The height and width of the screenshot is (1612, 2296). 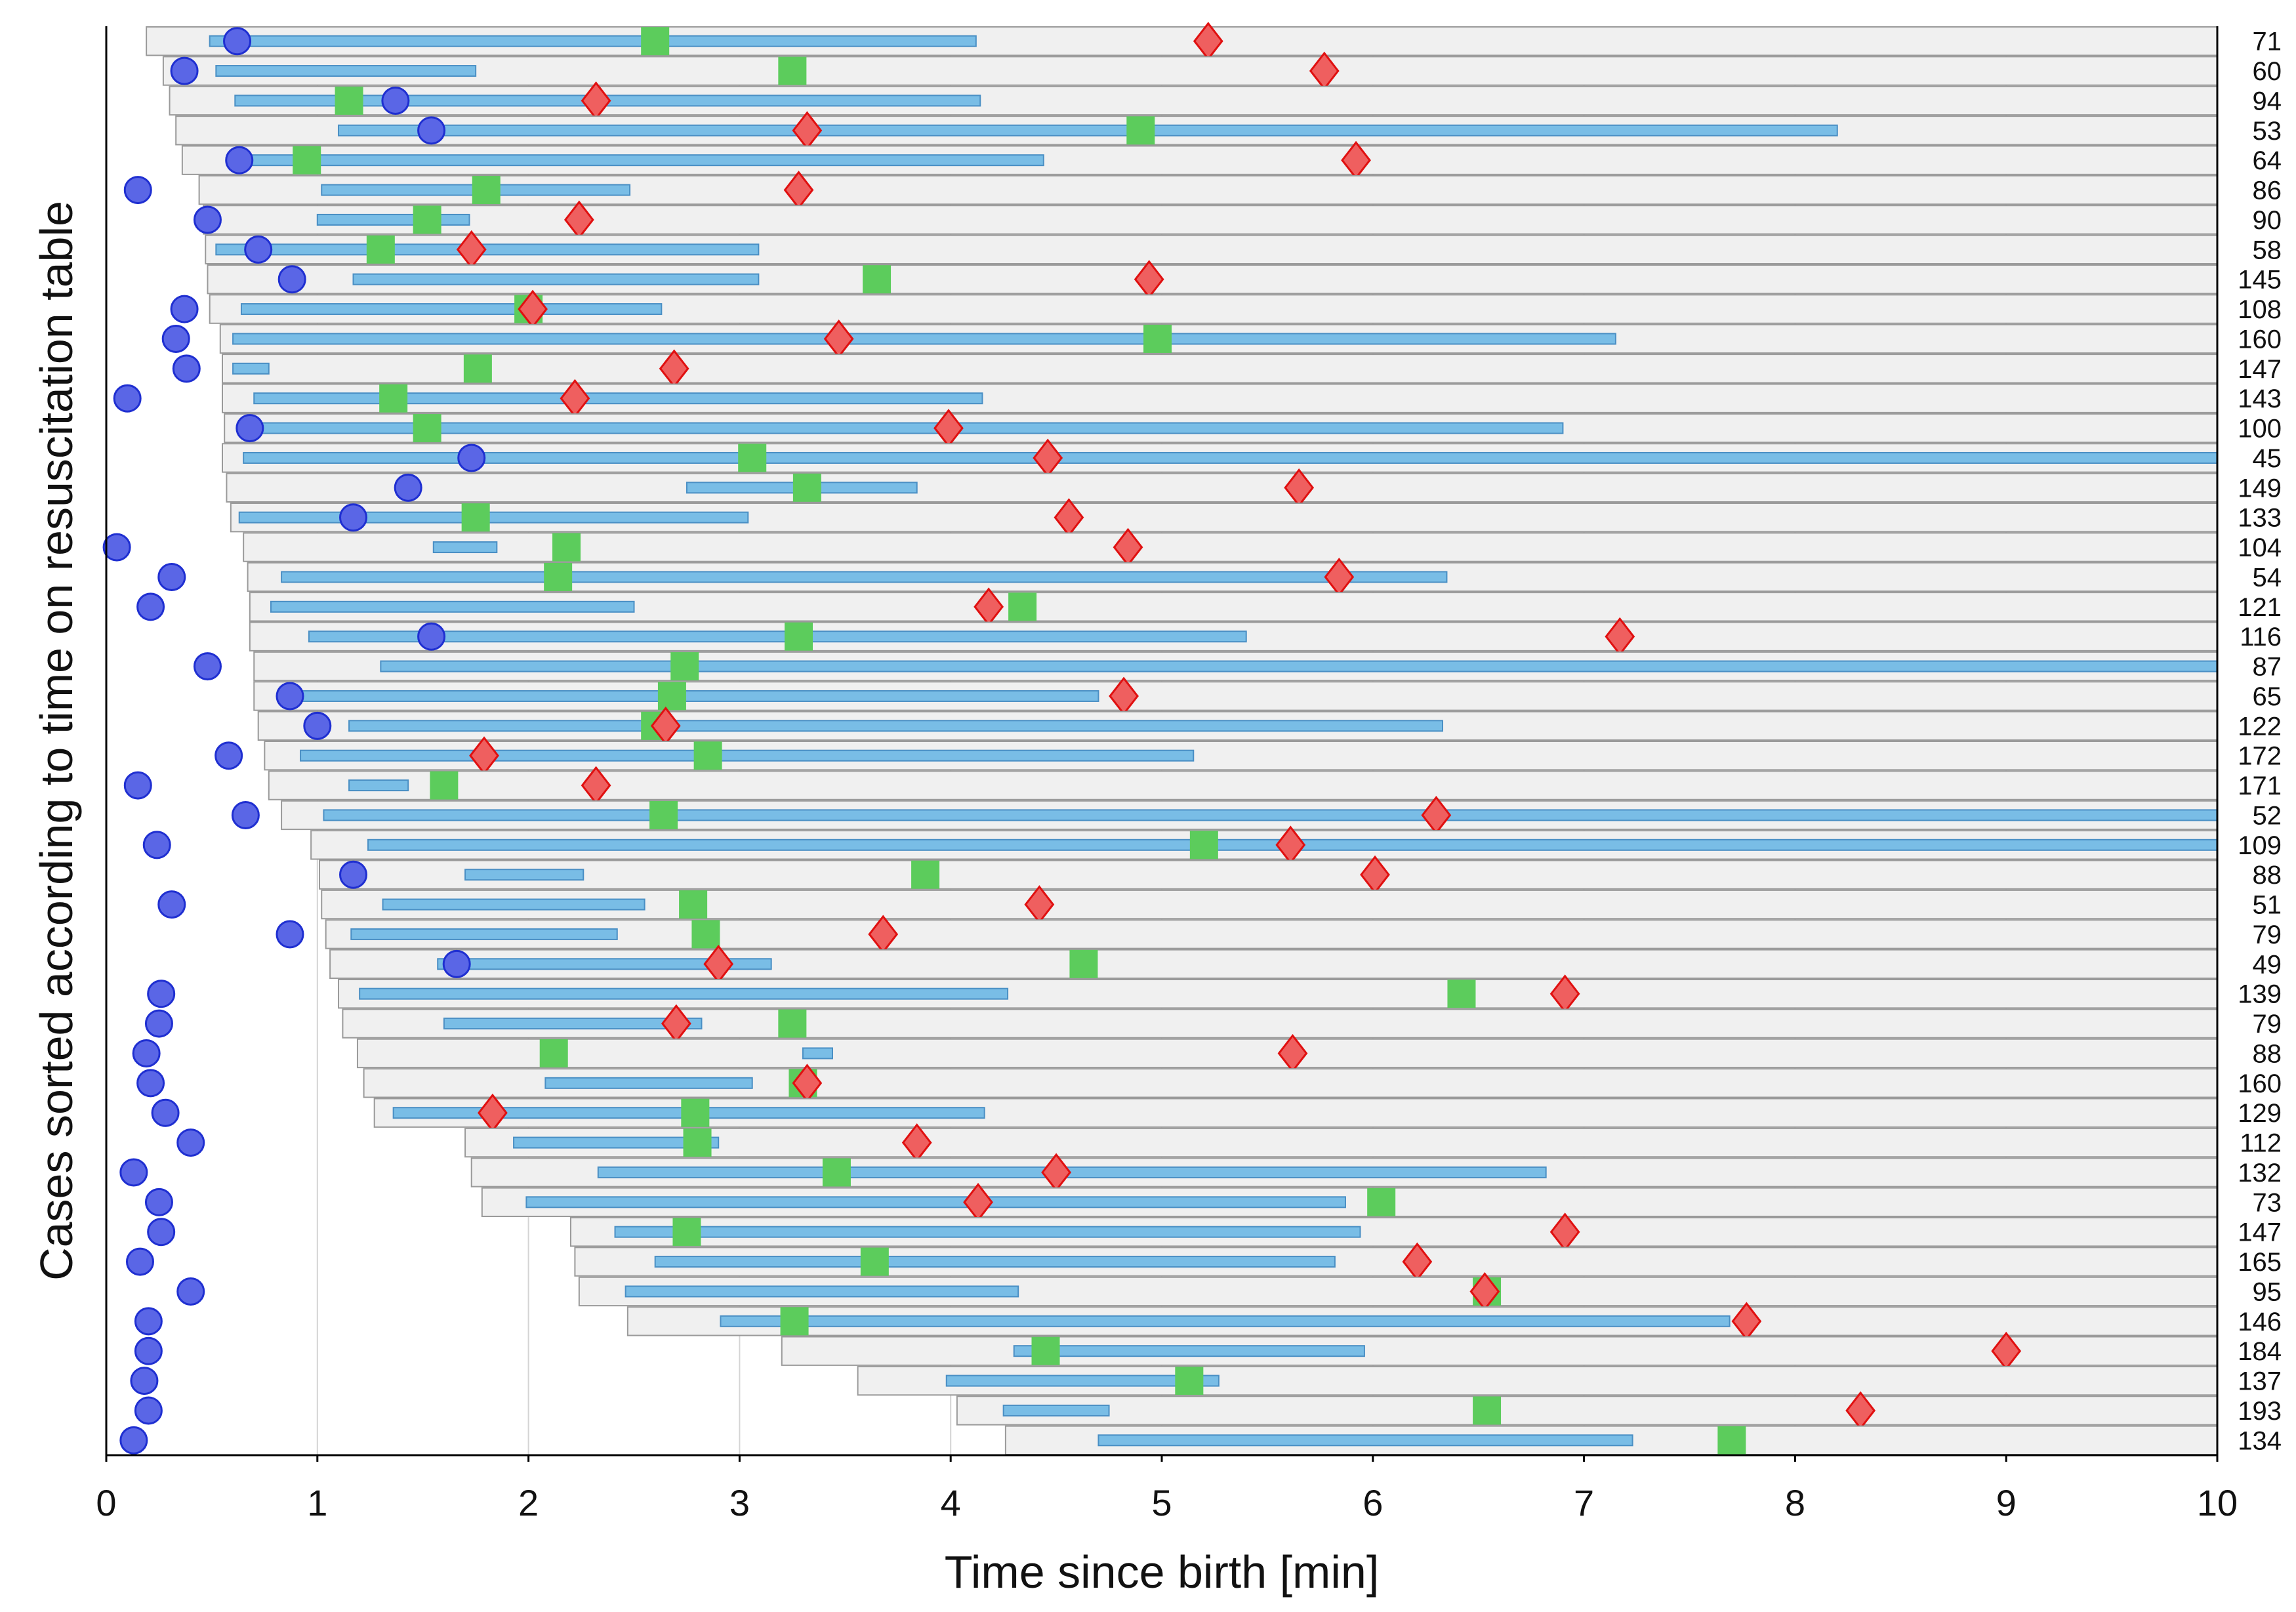 I want to click on case-count-label: 139, so click(x=2260, y=994).